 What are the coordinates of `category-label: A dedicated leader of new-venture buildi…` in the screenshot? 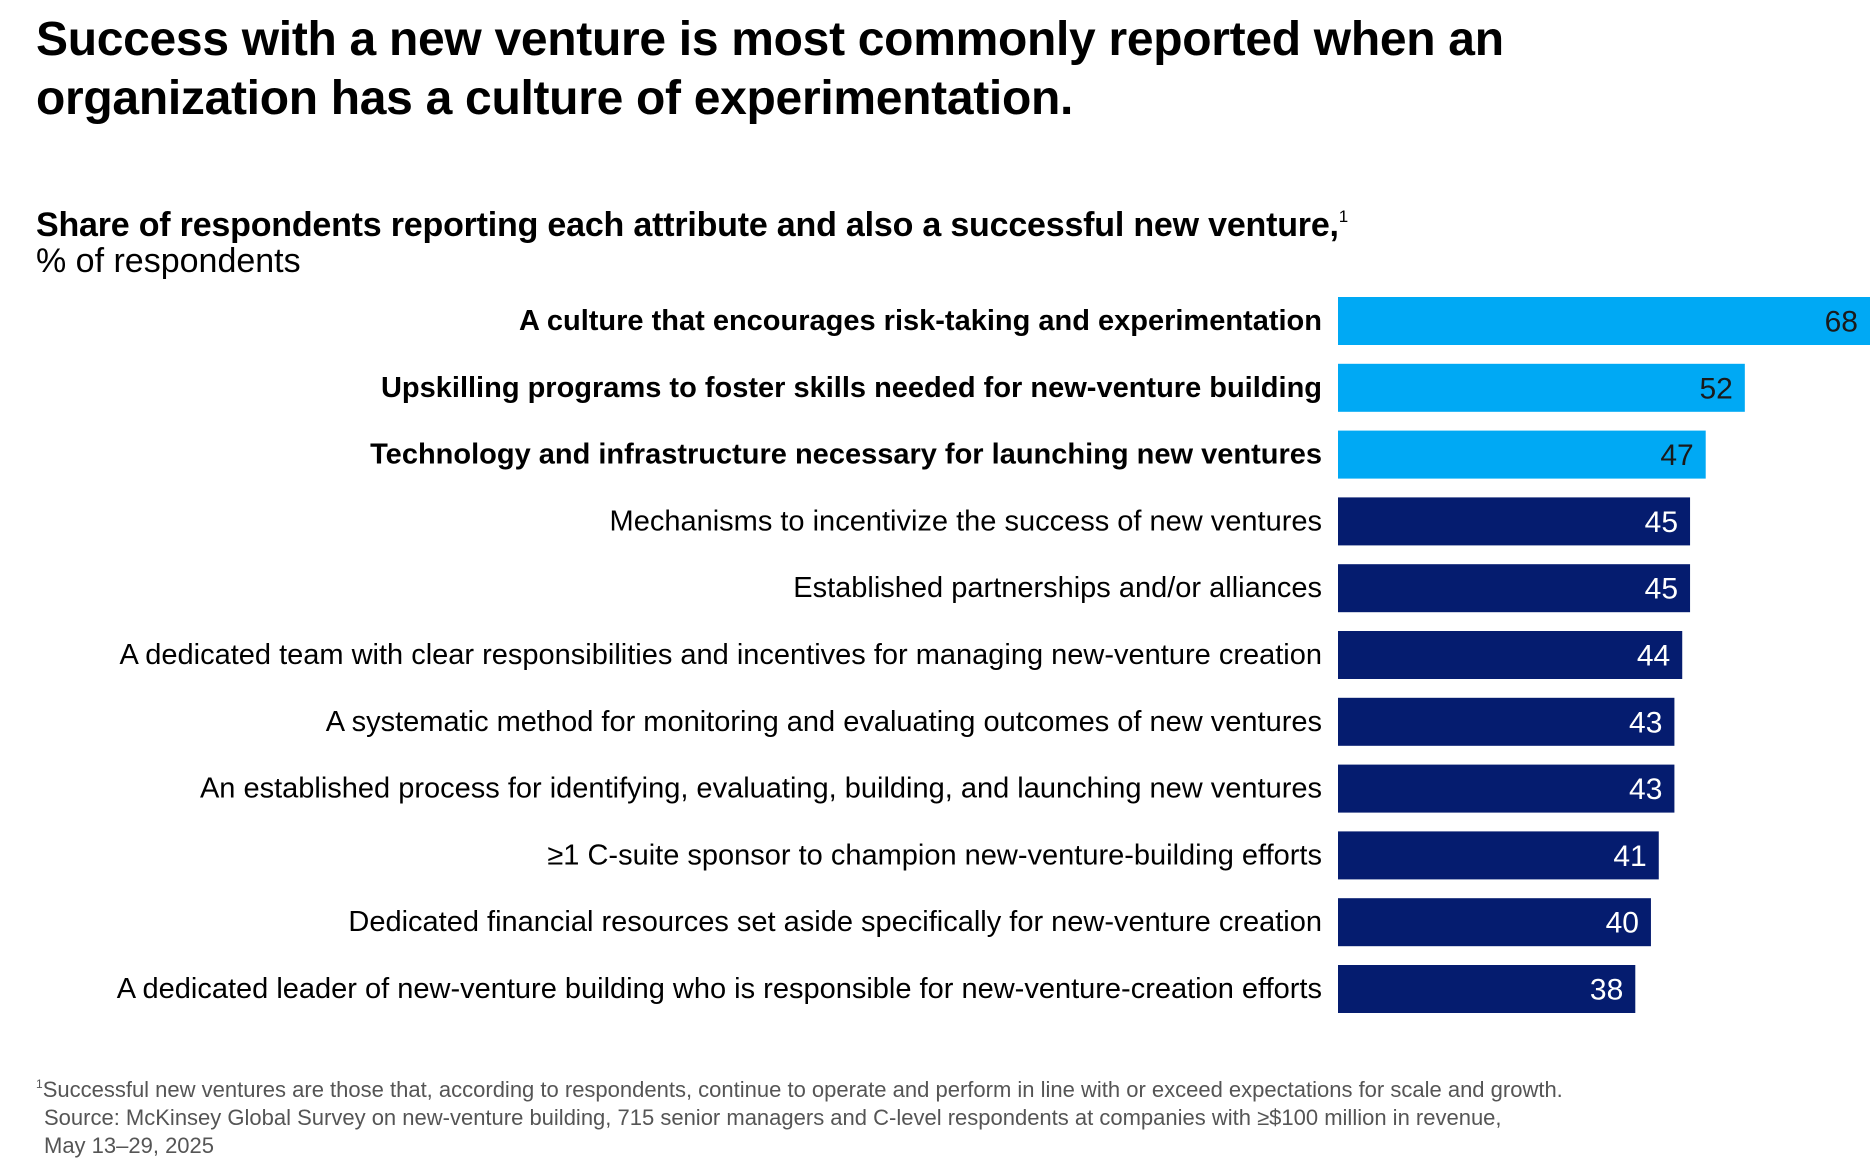 It's located at (719, 989).